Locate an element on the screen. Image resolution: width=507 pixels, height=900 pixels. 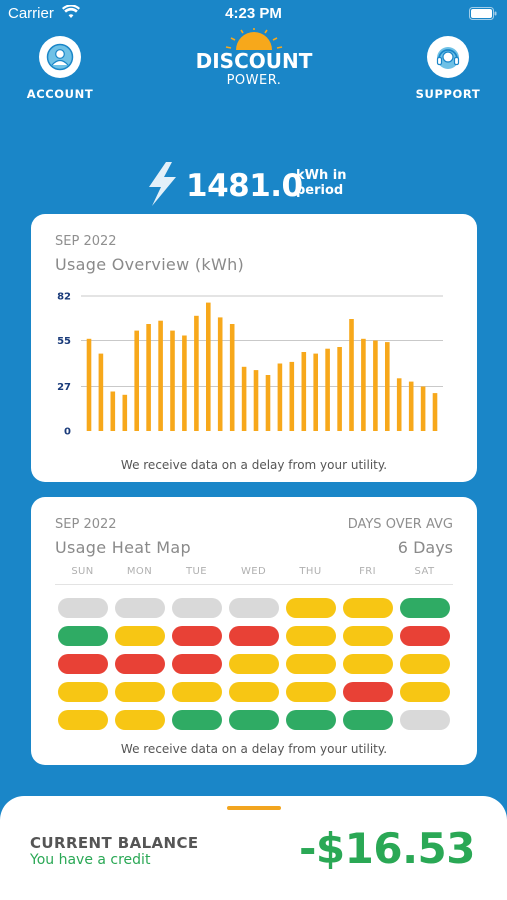
total-kwh-unit: kWh in period is located at coordinates (321, 183).